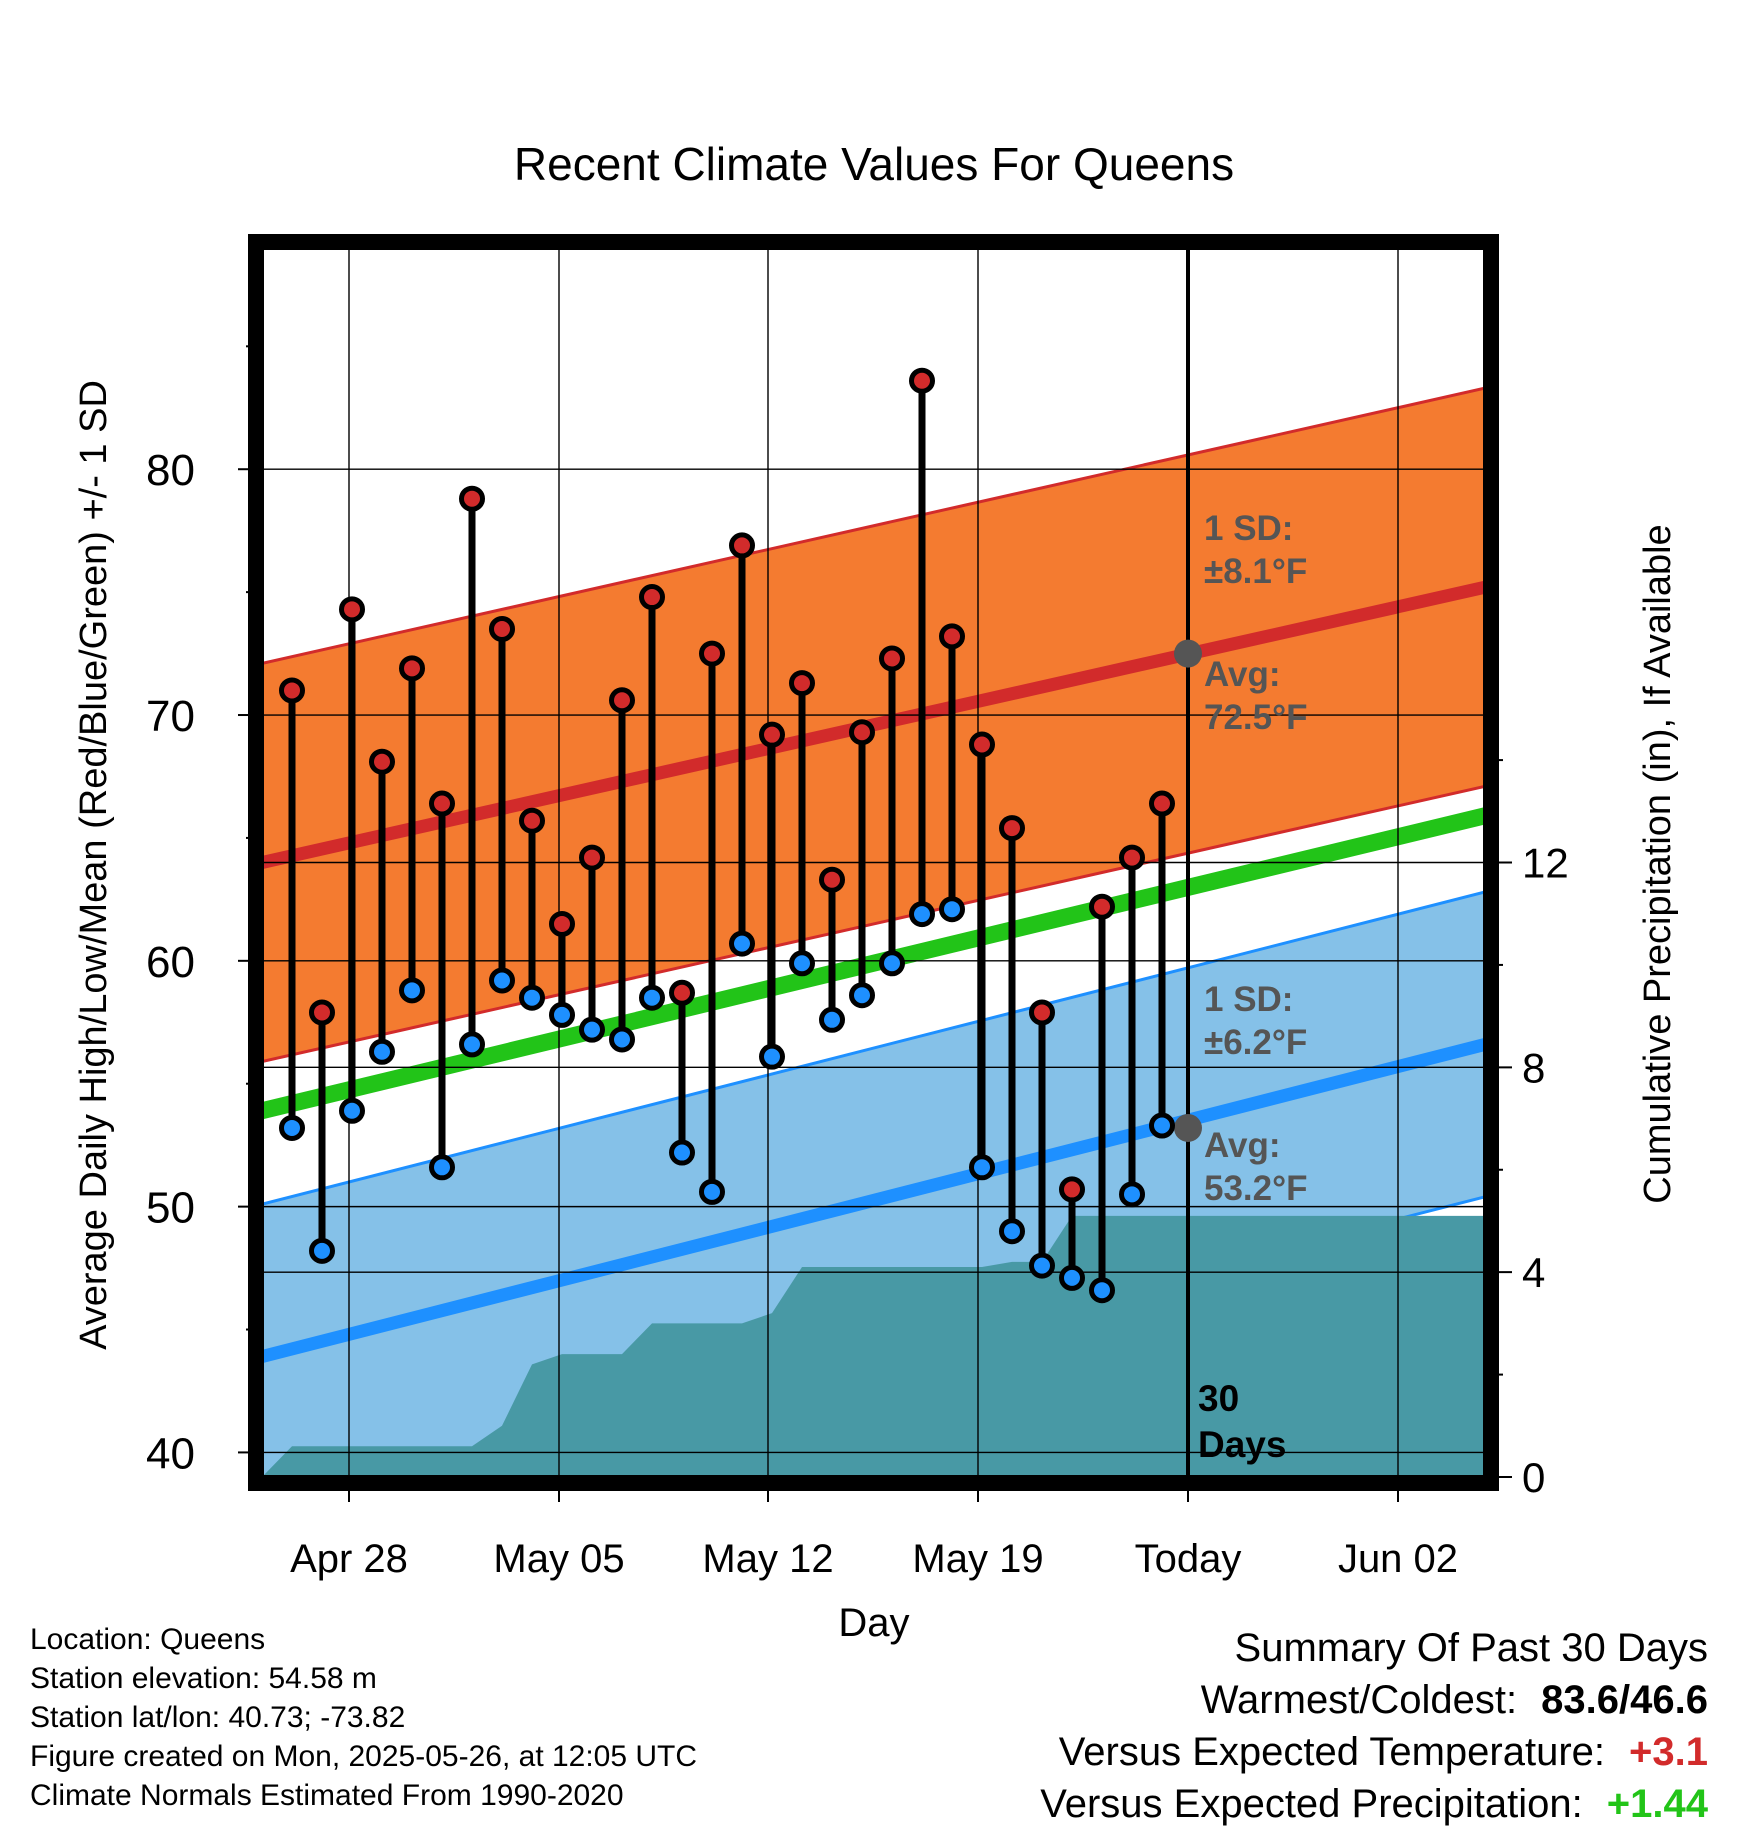 The width and height of the screenshot is (1748, 1830). What do you see at coordinates (1248, 528) in the screenshot?
I see `high-sd-annotation: 1 SD:` at bounding box center [1248, 528].